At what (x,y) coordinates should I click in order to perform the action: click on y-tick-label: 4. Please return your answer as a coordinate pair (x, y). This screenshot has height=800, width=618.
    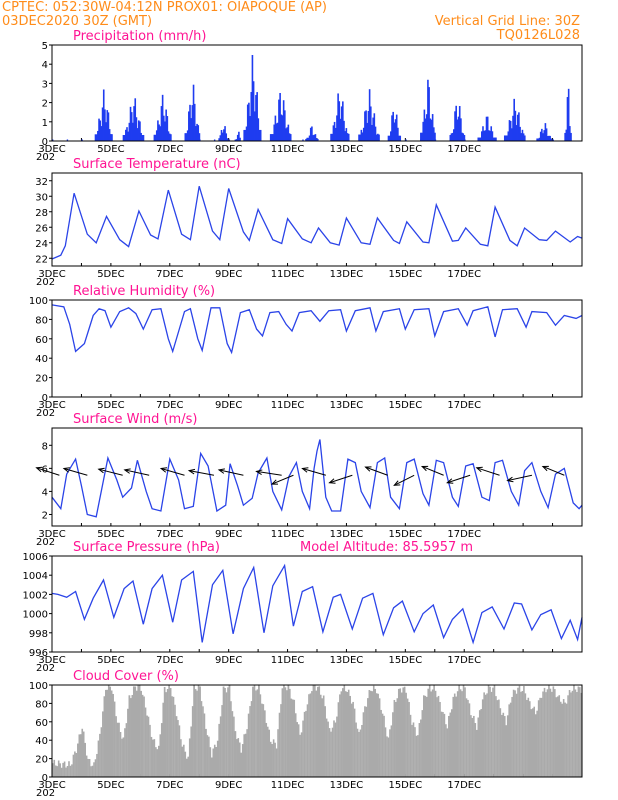
    Looking at the image, I should click on (45, 492).